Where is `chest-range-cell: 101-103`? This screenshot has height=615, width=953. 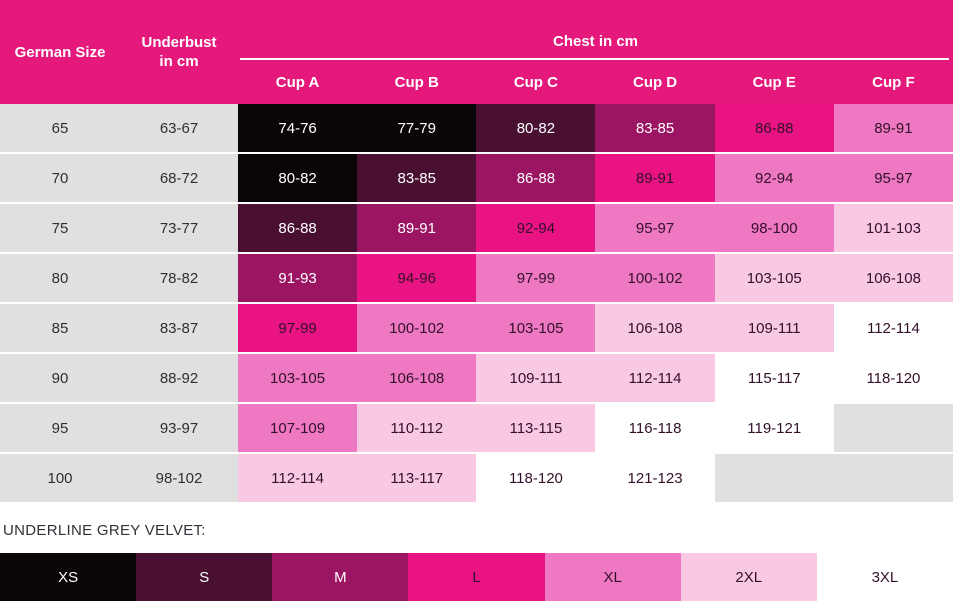 chest-range-cell: 101-103 is located at coordinates (893, 228).